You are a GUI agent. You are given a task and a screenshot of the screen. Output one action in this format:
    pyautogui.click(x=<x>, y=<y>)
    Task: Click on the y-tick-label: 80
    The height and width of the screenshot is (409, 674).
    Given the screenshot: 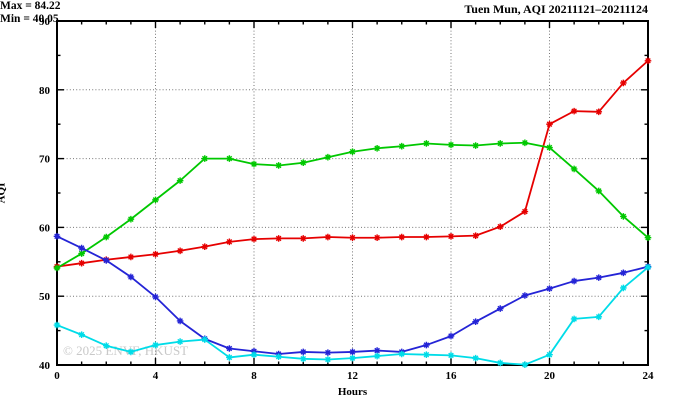 What is the action you would take?
    pyautogui.click(x=45, y=91)
    